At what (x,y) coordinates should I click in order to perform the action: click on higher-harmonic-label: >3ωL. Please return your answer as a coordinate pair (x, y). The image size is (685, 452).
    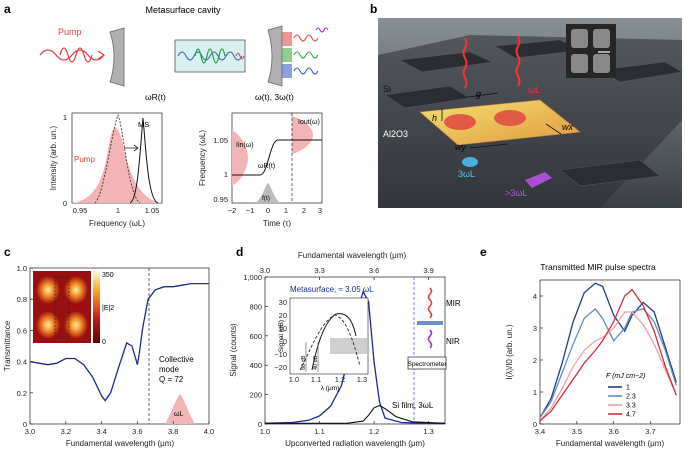
    Looking at the image, I should click on (516, 193).